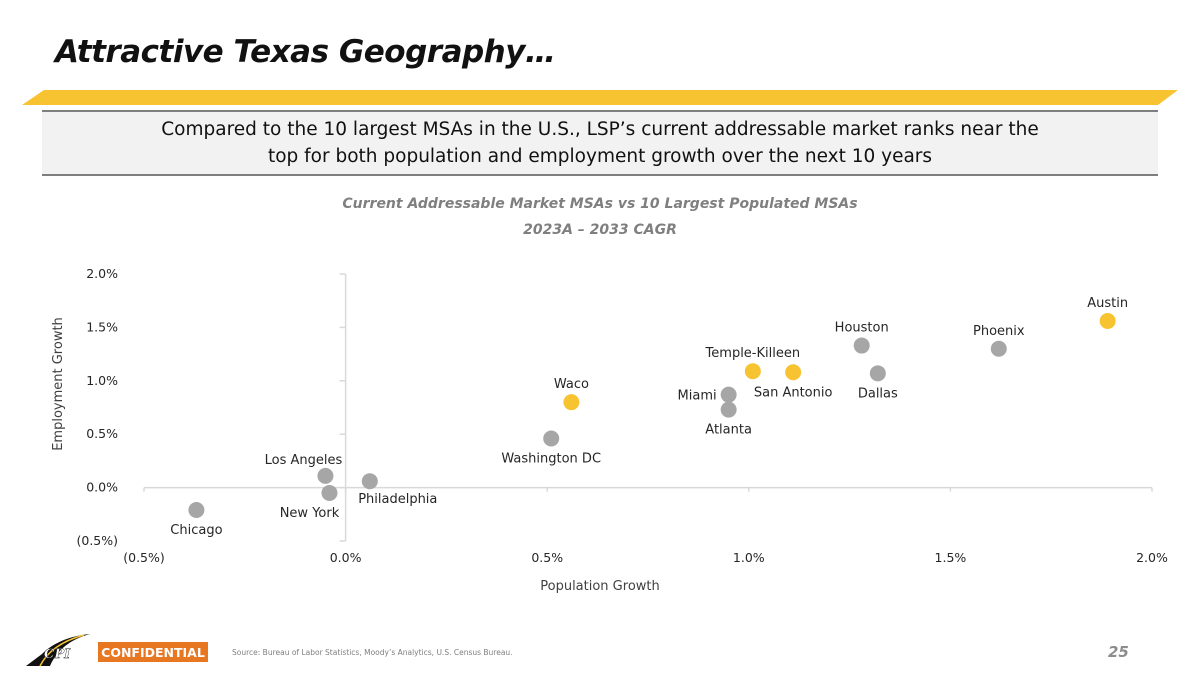  What do you see at coordinates (752, 371) in the screenshot?
I see `data-point-temple-killeen` at bounding box center [752, 371].